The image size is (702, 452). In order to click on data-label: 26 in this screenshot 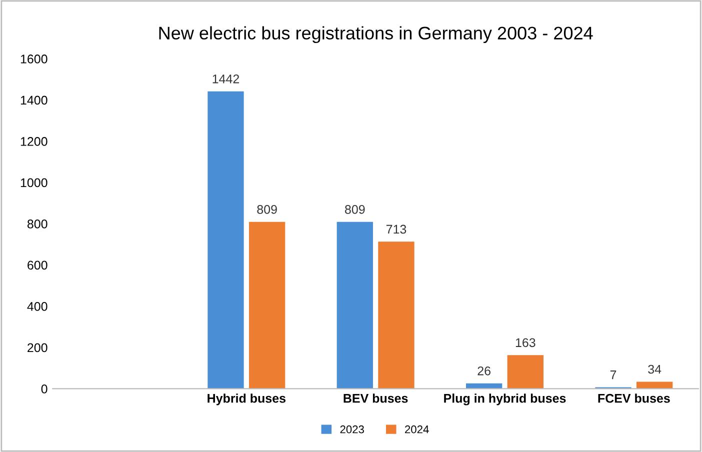, I will do `click(484, 371)`.